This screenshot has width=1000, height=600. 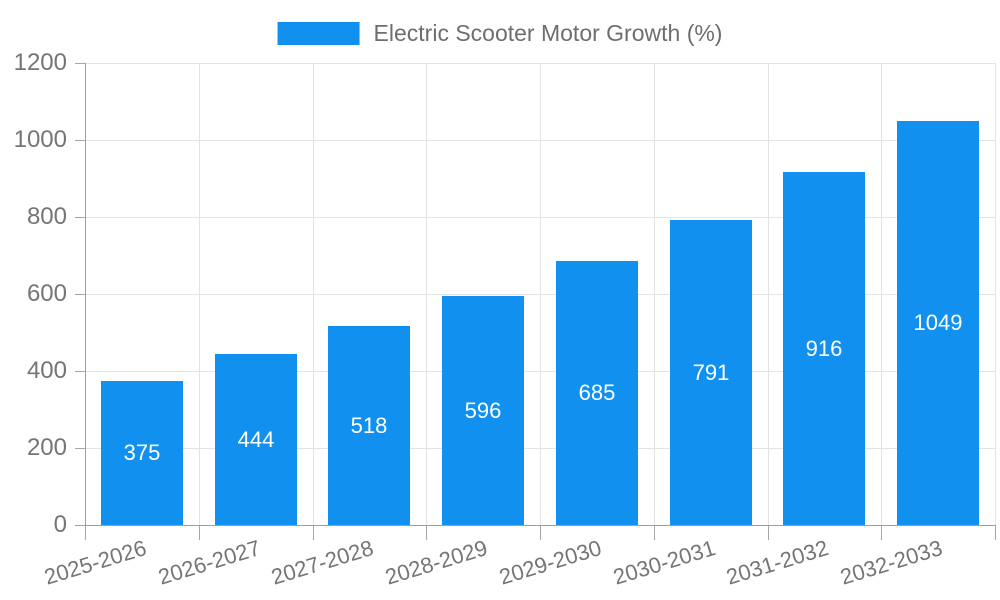 I want to click on bar-value-label: 916, so click(x=824, y=348).